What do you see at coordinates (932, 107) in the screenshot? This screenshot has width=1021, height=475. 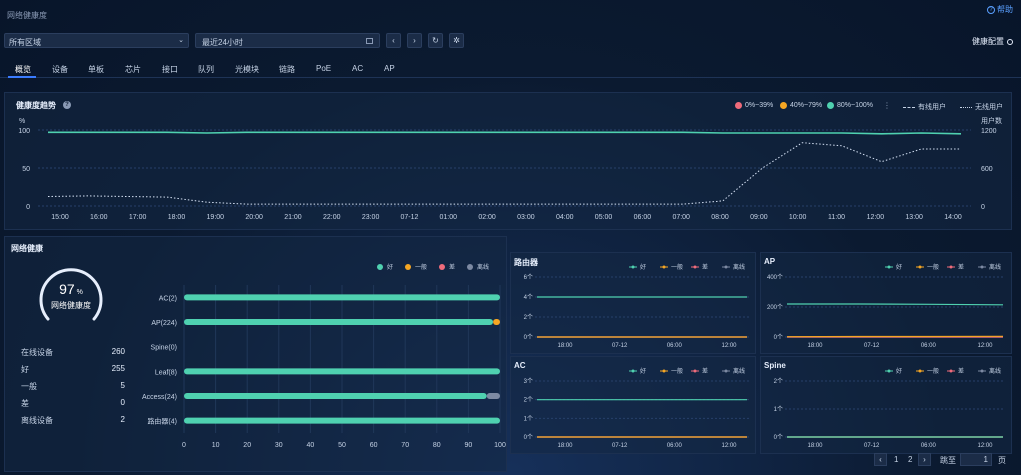 I see `legend-wired-label: 有线用户` at bounding box center [932, 107].